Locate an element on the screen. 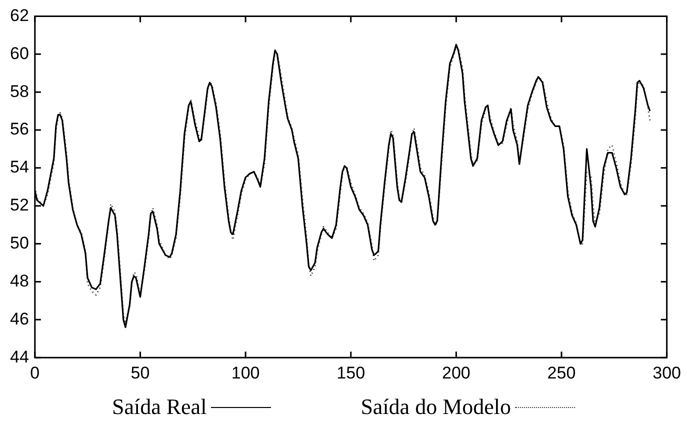 The width and height of the screenshot is (687, 432). y-tick-label: 44 is located at coordinates (19, 356).